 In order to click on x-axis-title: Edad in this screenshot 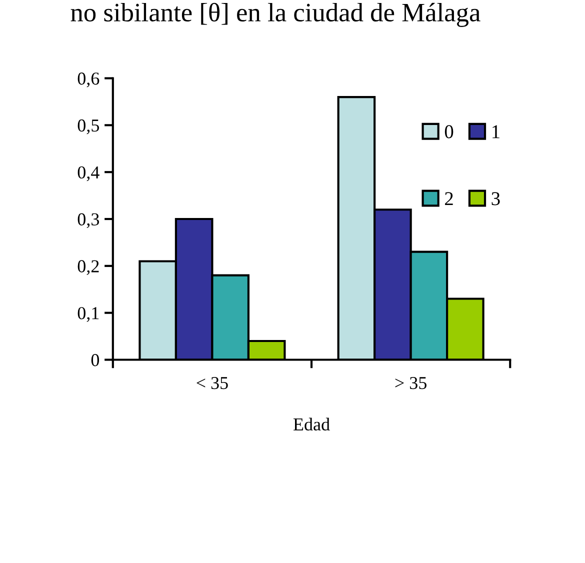, I will do `click(311, 424)`.